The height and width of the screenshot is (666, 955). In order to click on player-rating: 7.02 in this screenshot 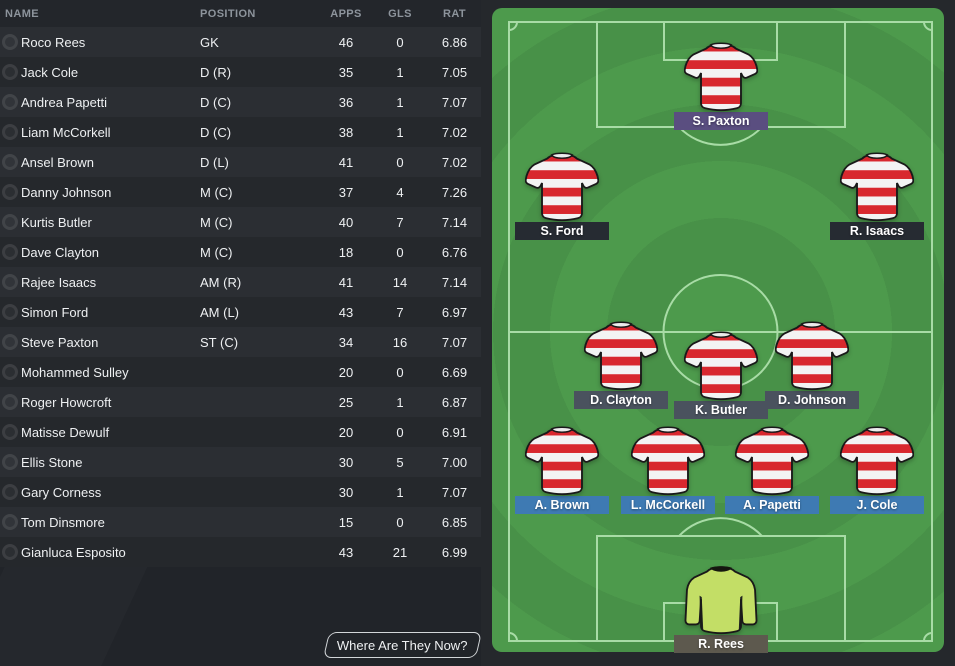, I will do `click(454, 162)`.